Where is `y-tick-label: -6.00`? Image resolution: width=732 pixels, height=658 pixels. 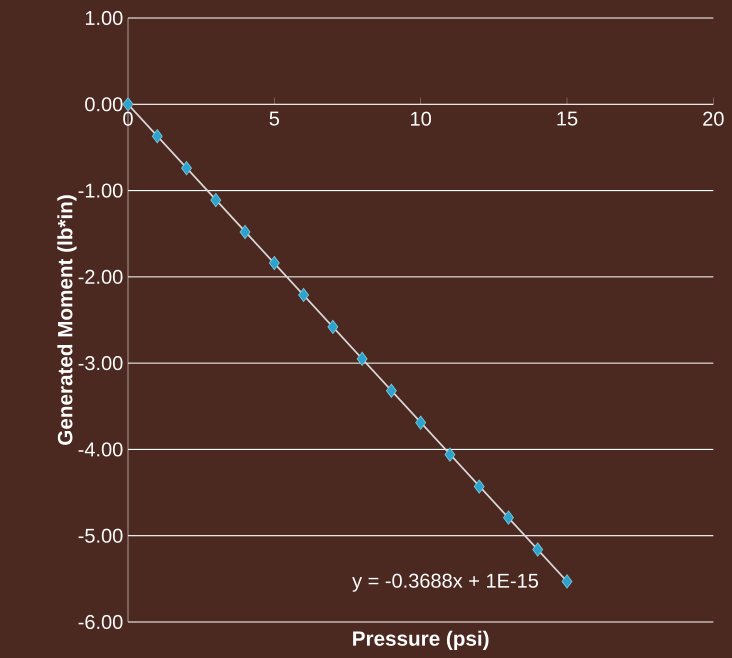 y-tick-label: -6.00 is located at coordinates (100, 622).